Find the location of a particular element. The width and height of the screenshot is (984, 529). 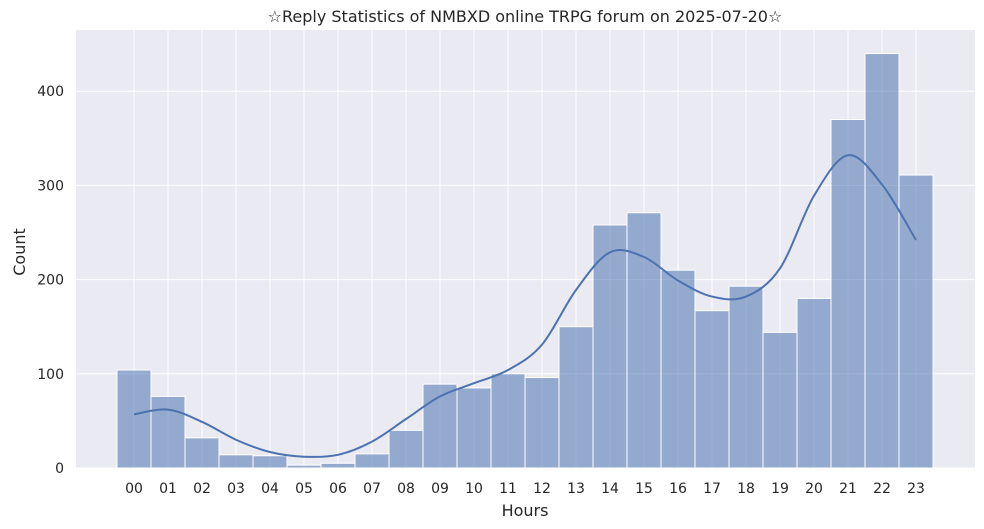

x-tick-label: 13 is located at coordinates (576, 489).